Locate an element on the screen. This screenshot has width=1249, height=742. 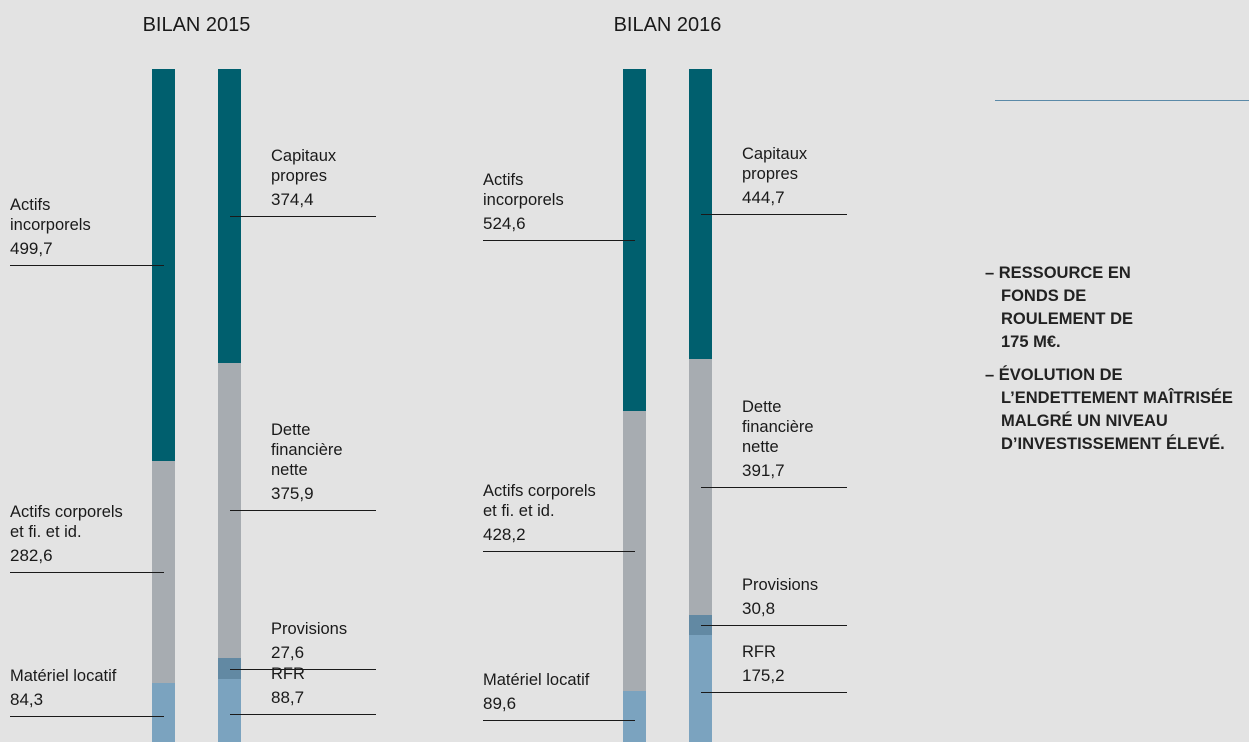
segment-label: Actifs corporels et fi. et id. 282,6 is located at coordinates (70, 534).